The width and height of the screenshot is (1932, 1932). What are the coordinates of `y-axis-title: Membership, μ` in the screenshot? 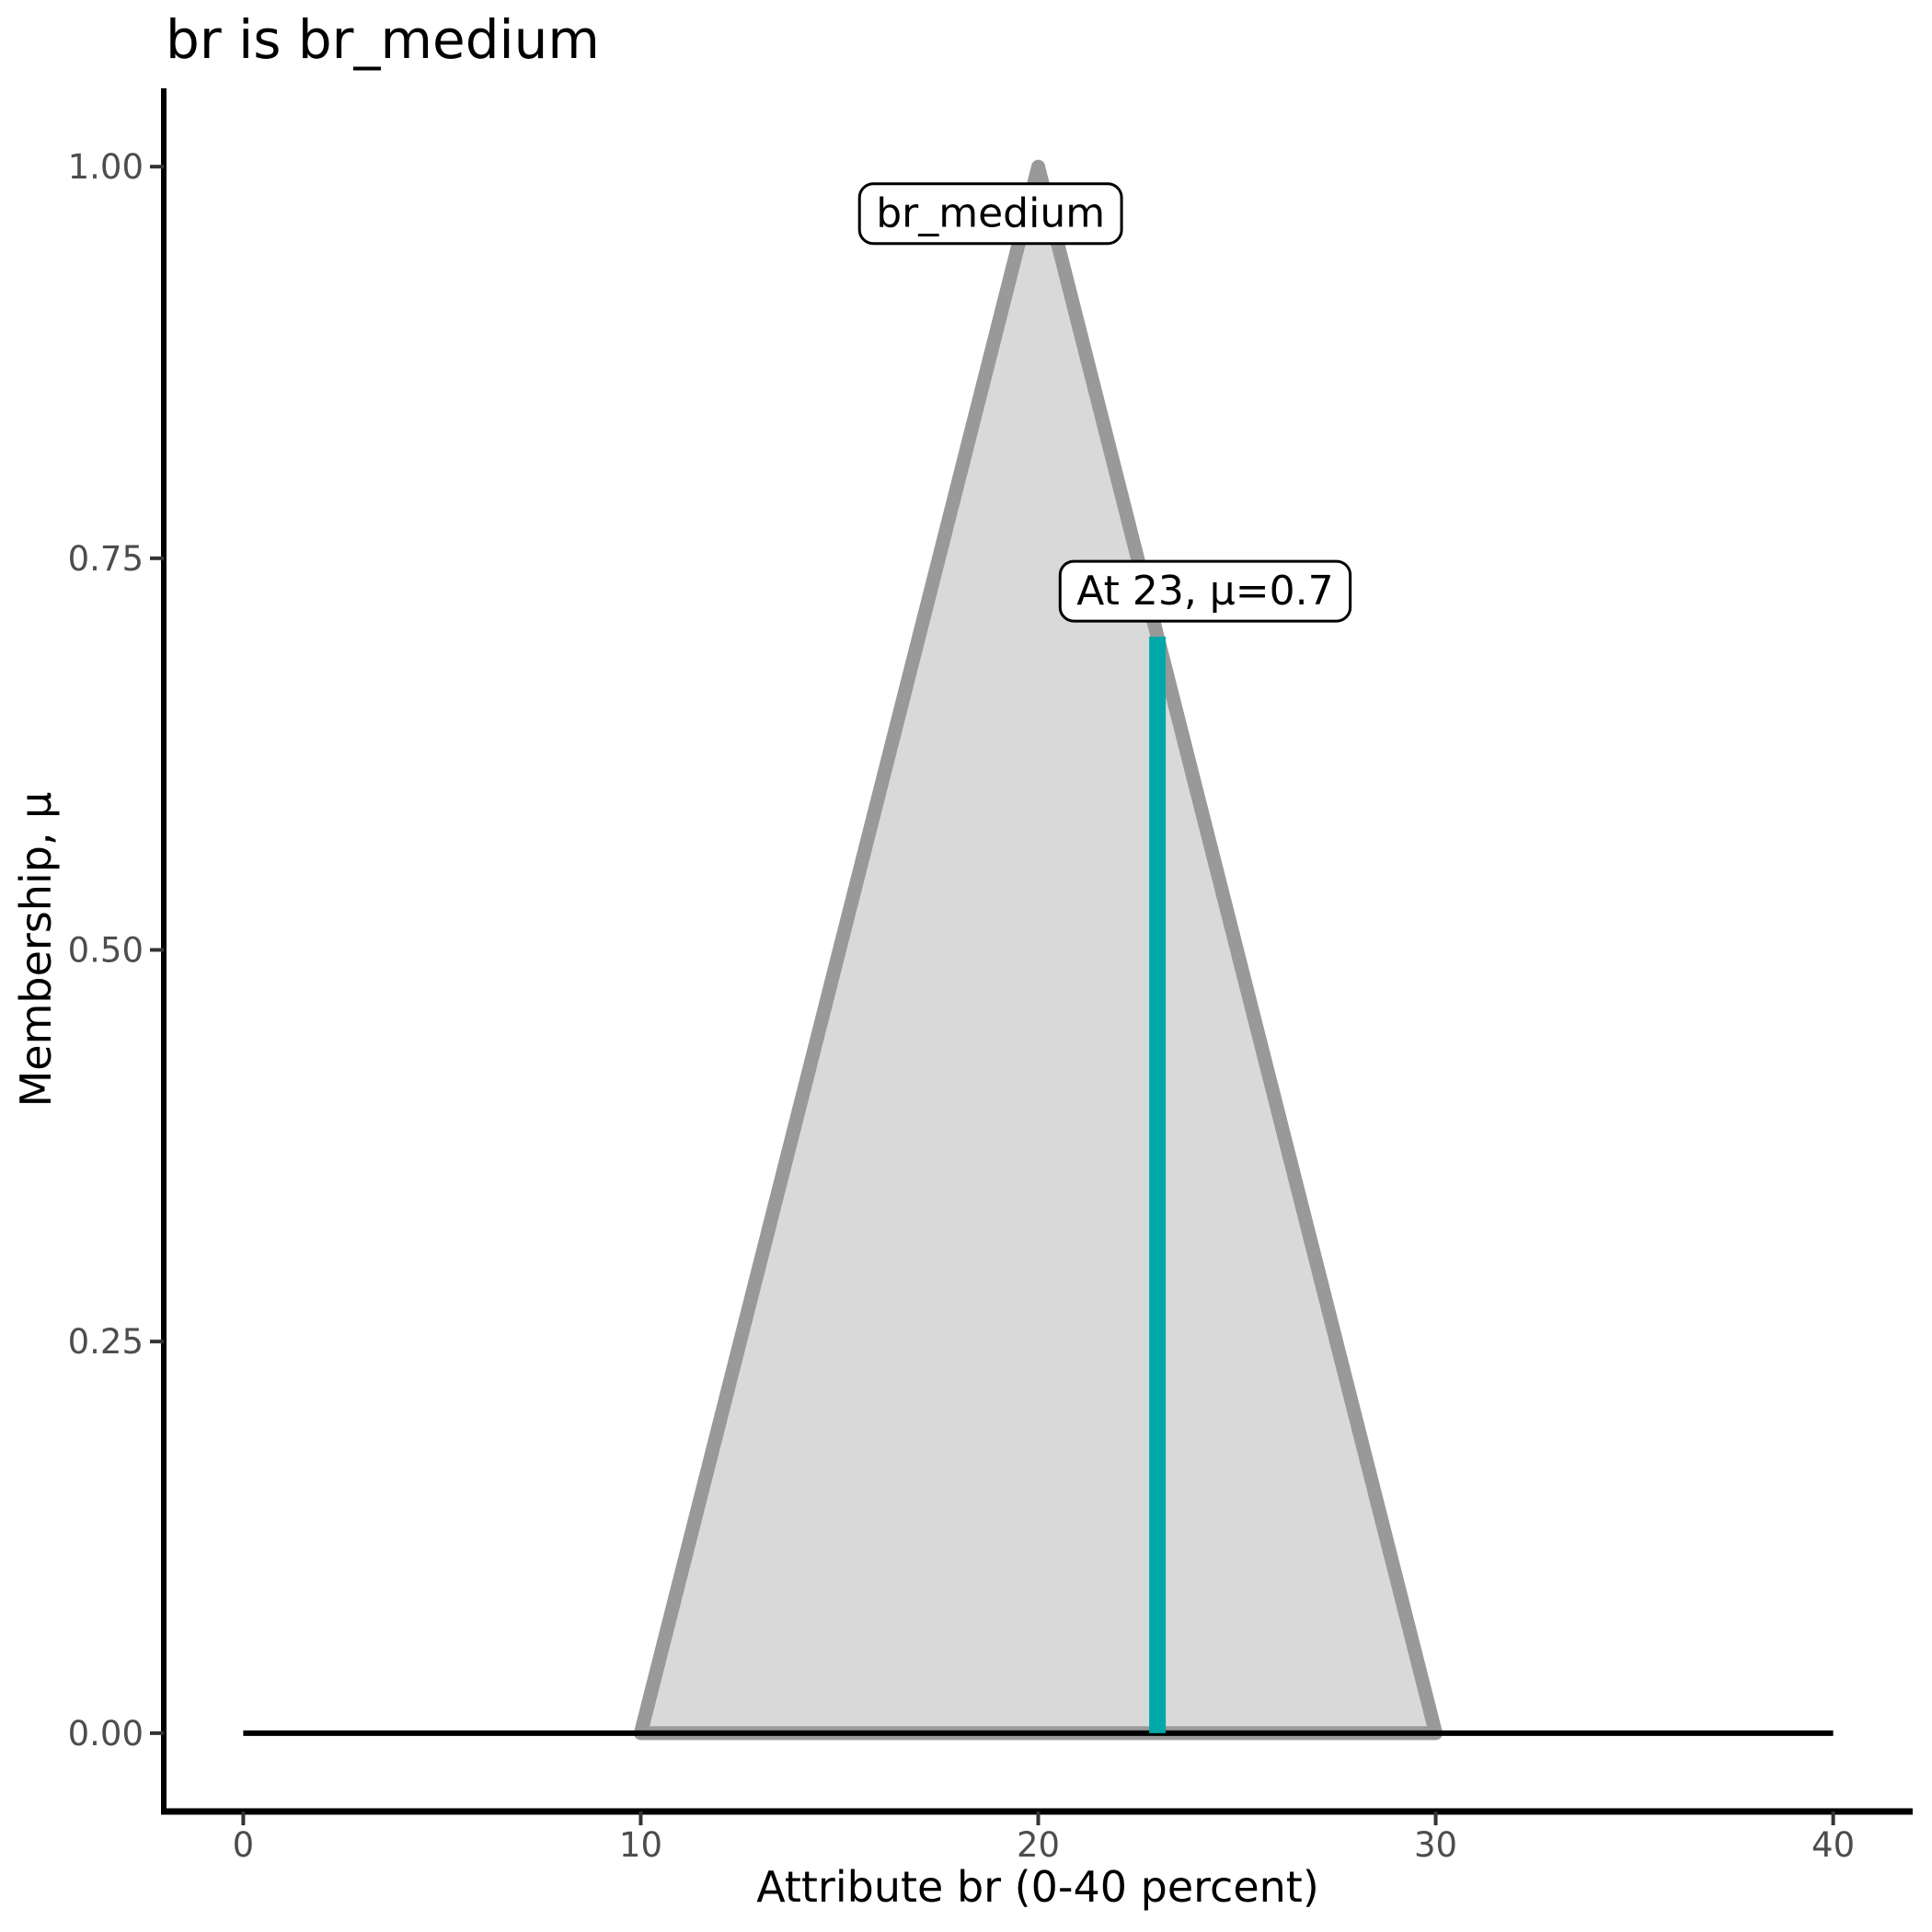 It's located at (36, 950).